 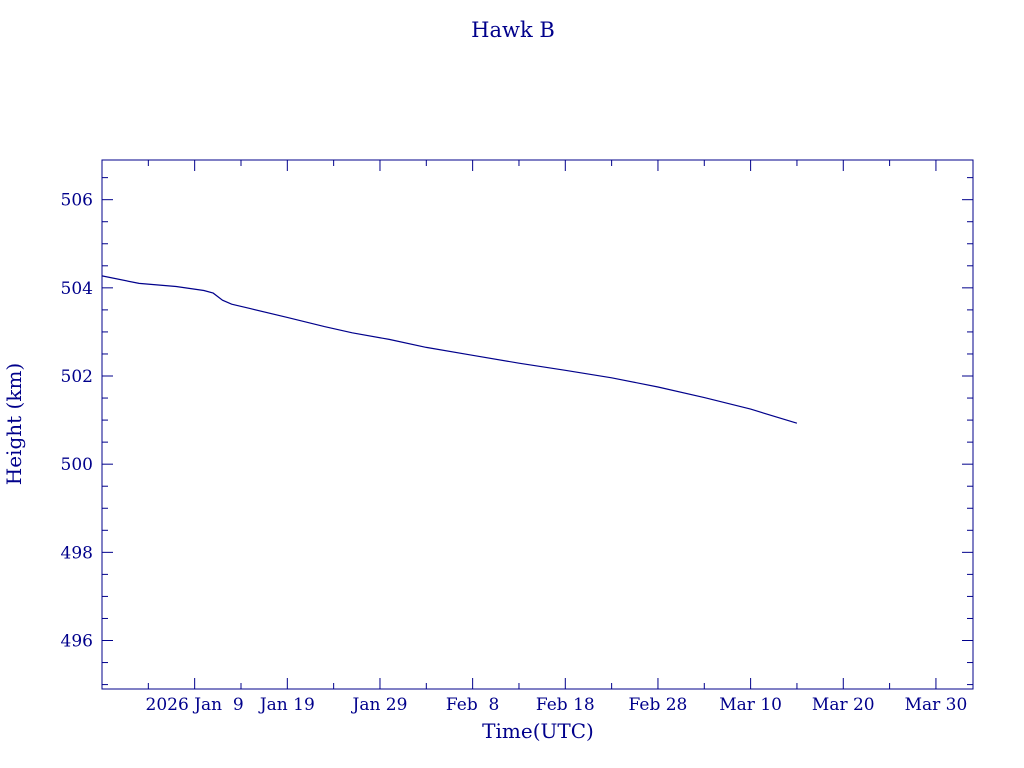 I want to click on y-tick-labels: 496 498 500 502 504 506, so click(x=77, y=421).